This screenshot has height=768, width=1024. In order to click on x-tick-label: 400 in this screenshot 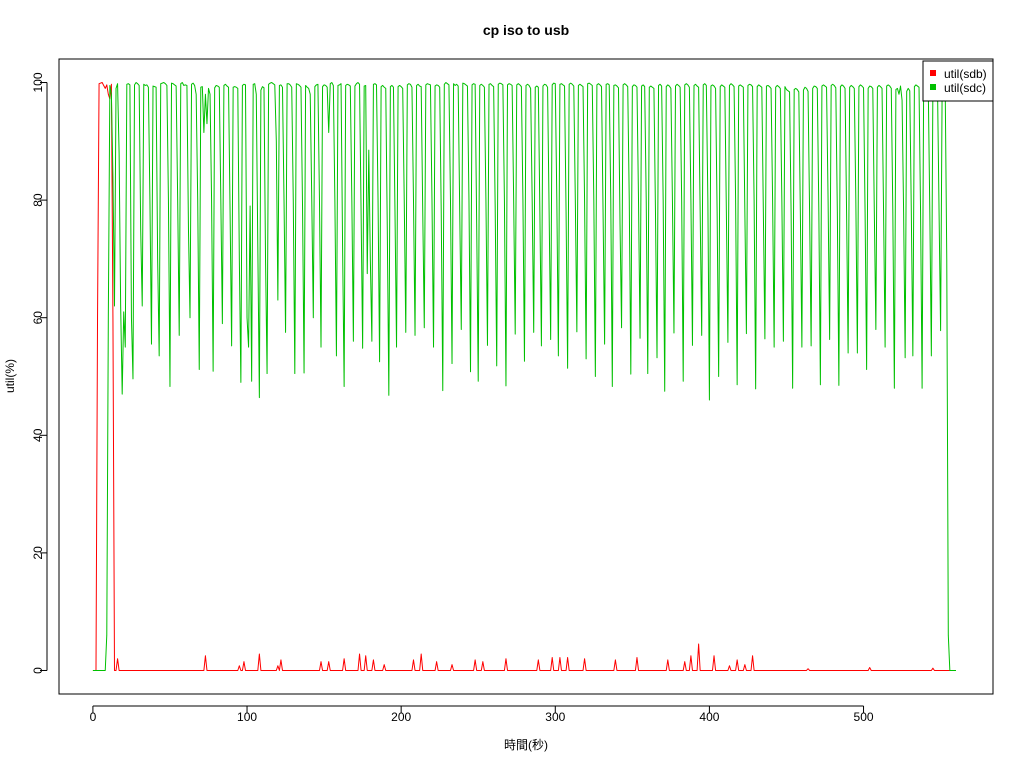, I will do `click(709, 717)`.